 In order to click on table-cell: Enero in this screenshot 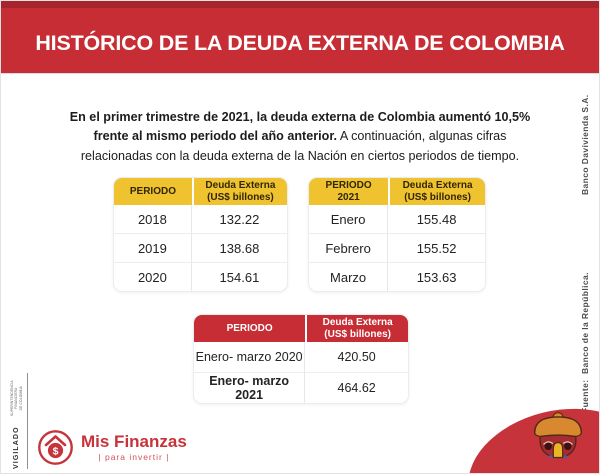, I will do `click(349, 219)`.